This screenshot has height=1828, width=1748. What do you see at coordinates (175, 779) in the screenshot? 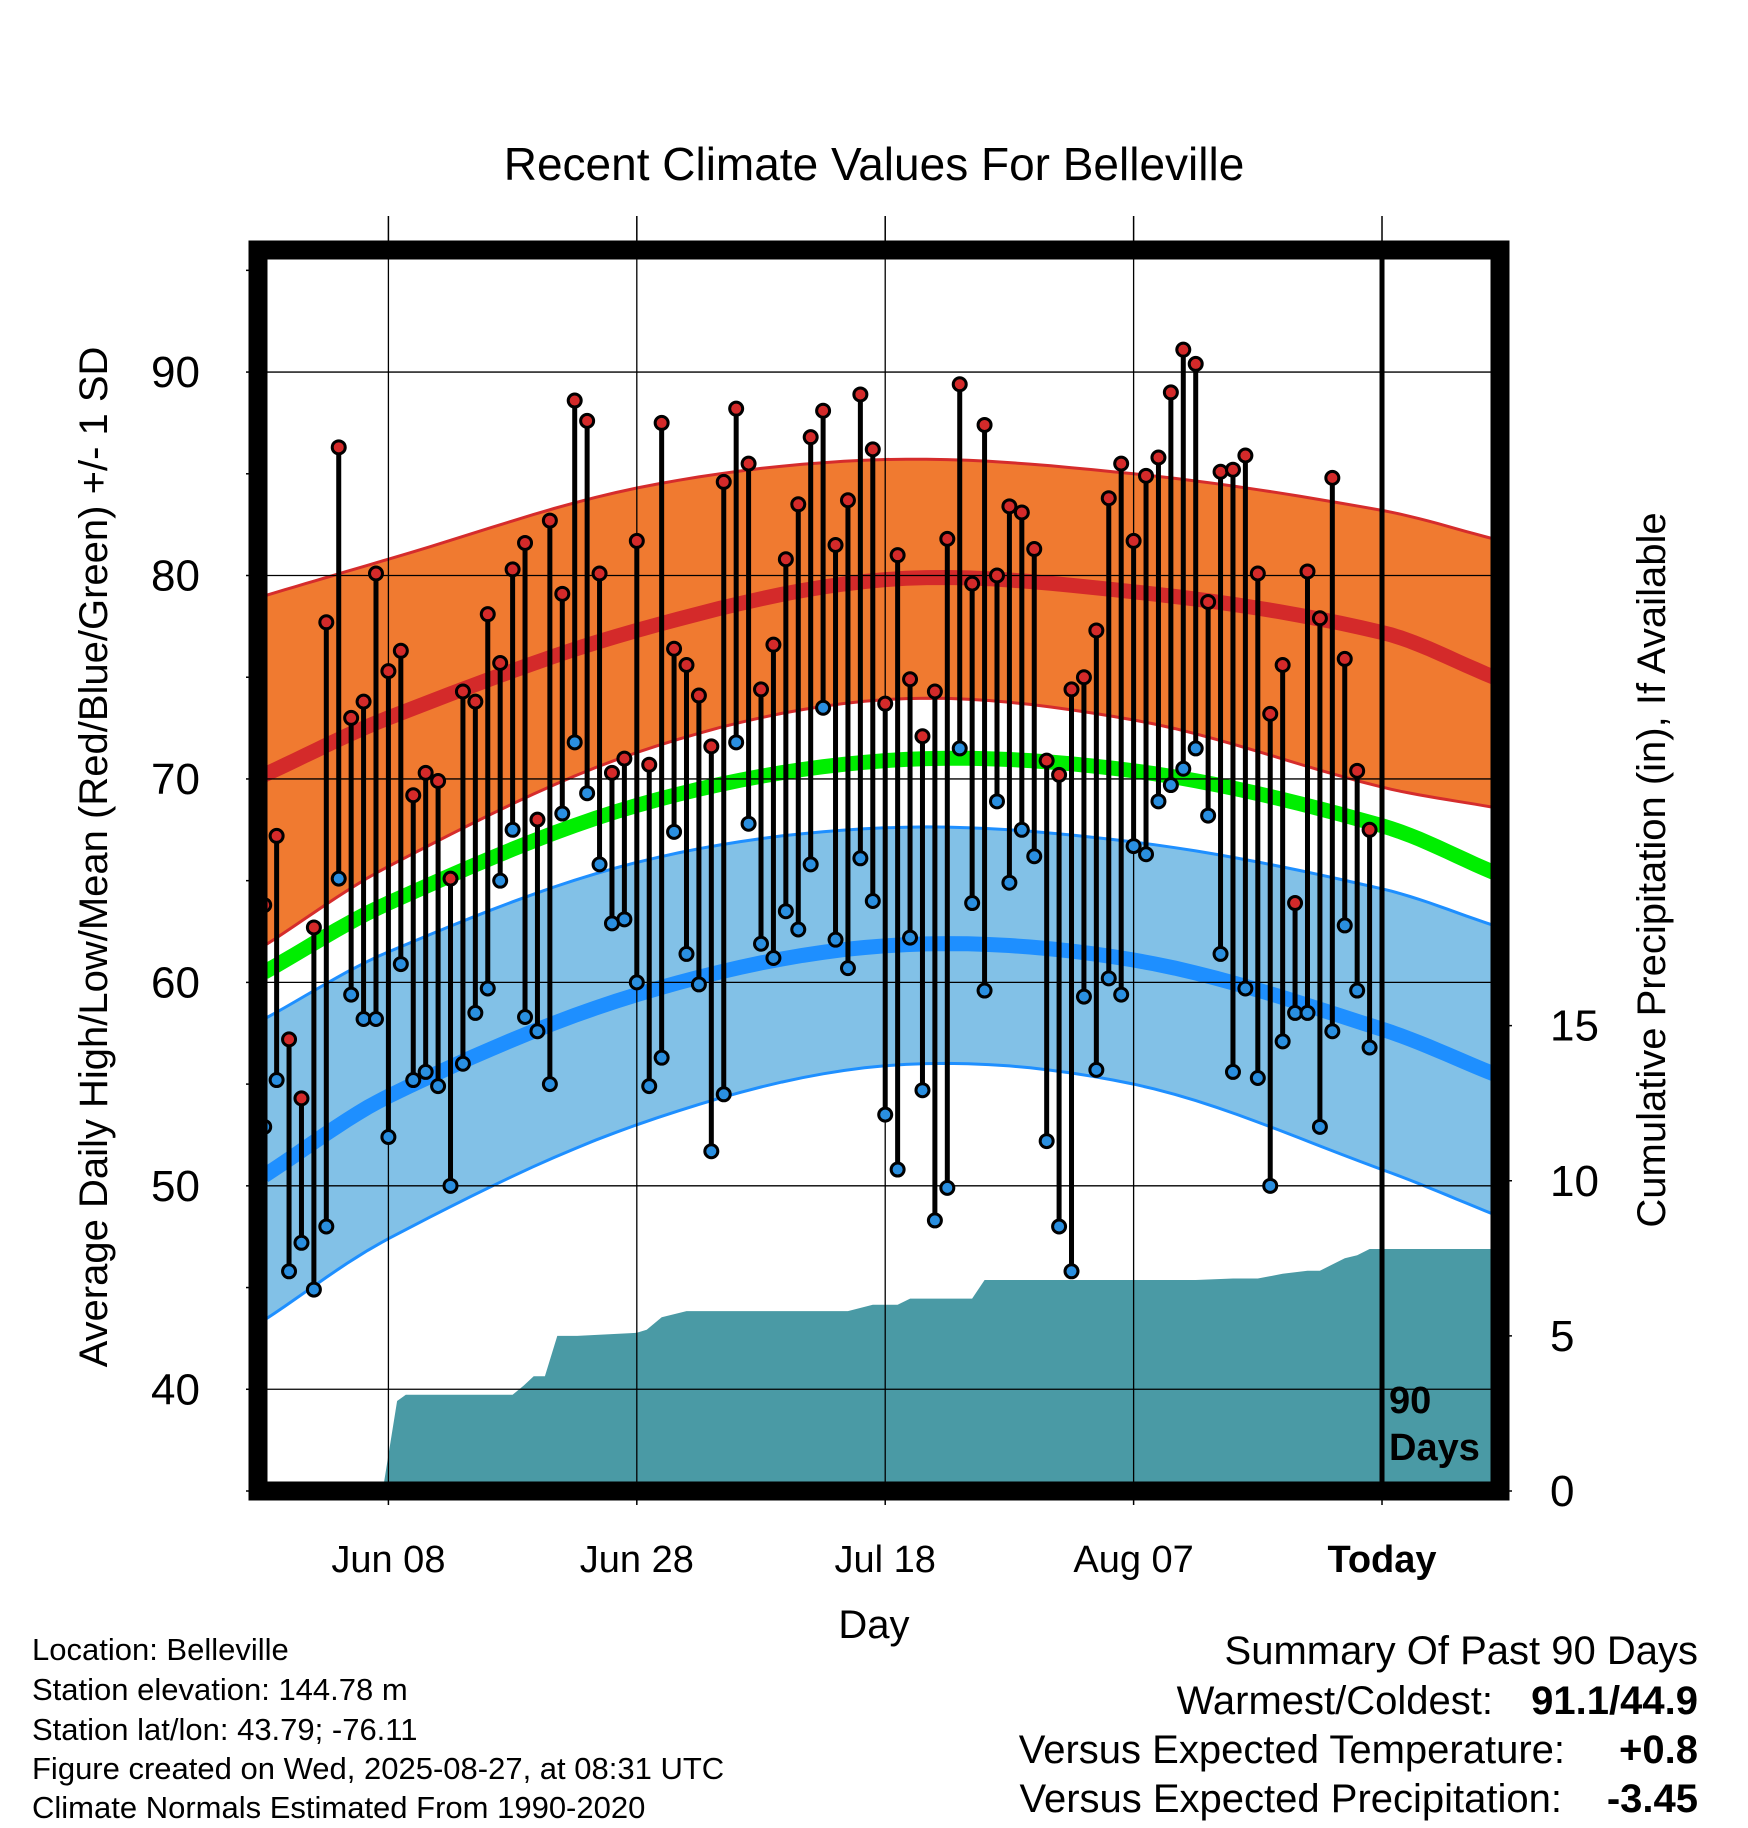
I see `y-tick-label: 70` at bounding box center [175, 779].